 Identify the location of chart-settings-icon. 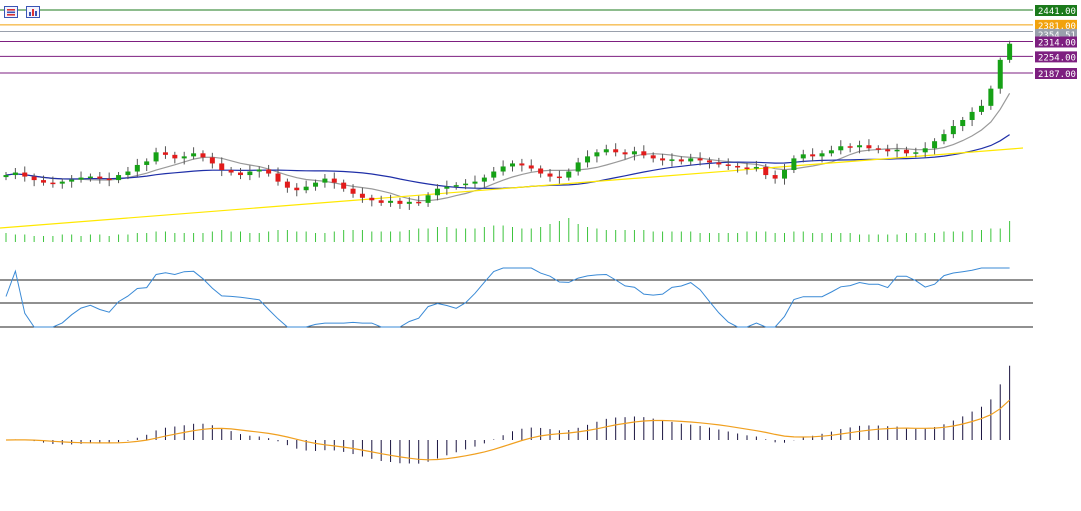
(11, 12).